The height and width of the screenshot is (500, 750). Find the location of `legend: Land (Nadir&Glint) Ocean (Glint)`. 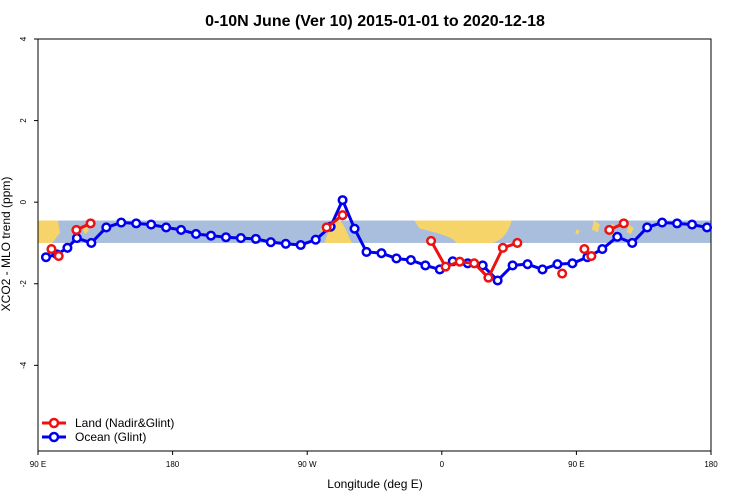

legend: Land (Nadir&Glint) Ocean (Glint) is located at coordinates (108, 430).